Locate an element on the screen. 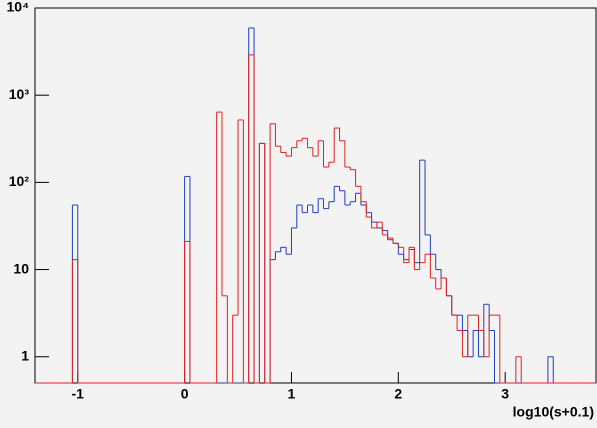 The width and height of the screenshot is (597, 428). x-axis-label: log10(s+0.1) is located at coordinates (553, 412).